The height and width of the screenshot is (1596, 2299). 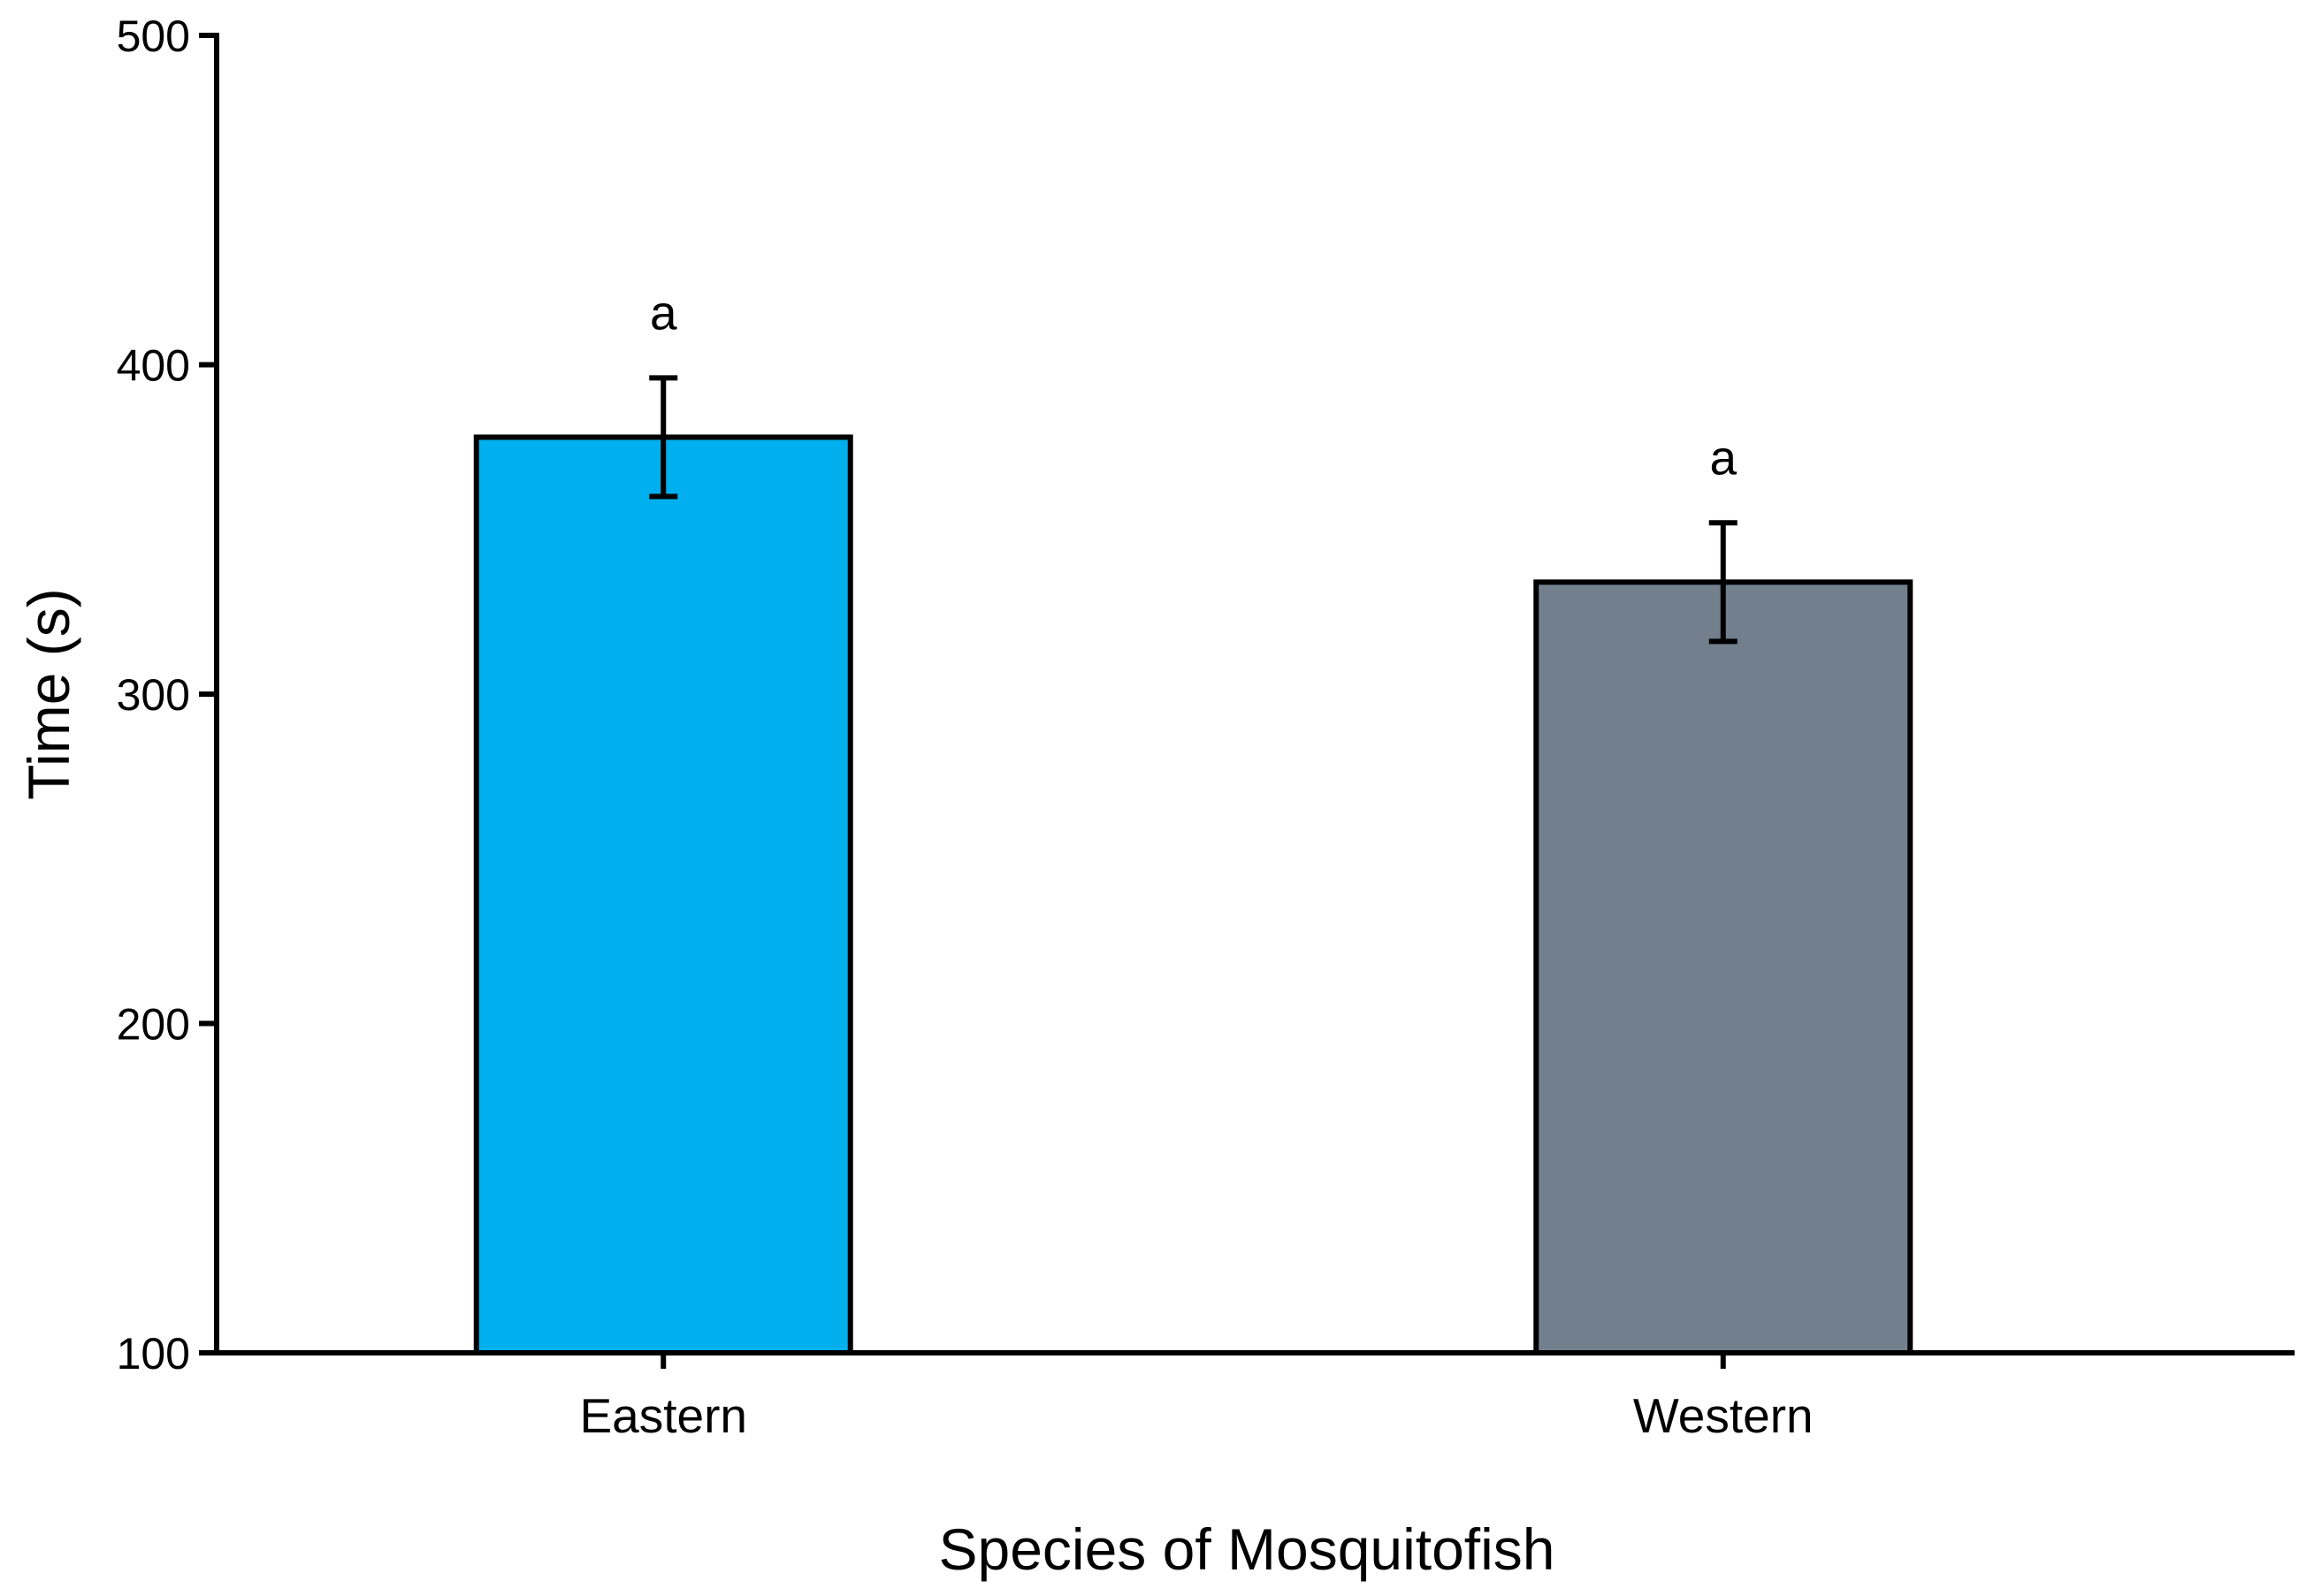 What do you see at coordinates (1723, 582) in the screenshot?
I see `error-bar-western` at bounding box center [1723, 582].